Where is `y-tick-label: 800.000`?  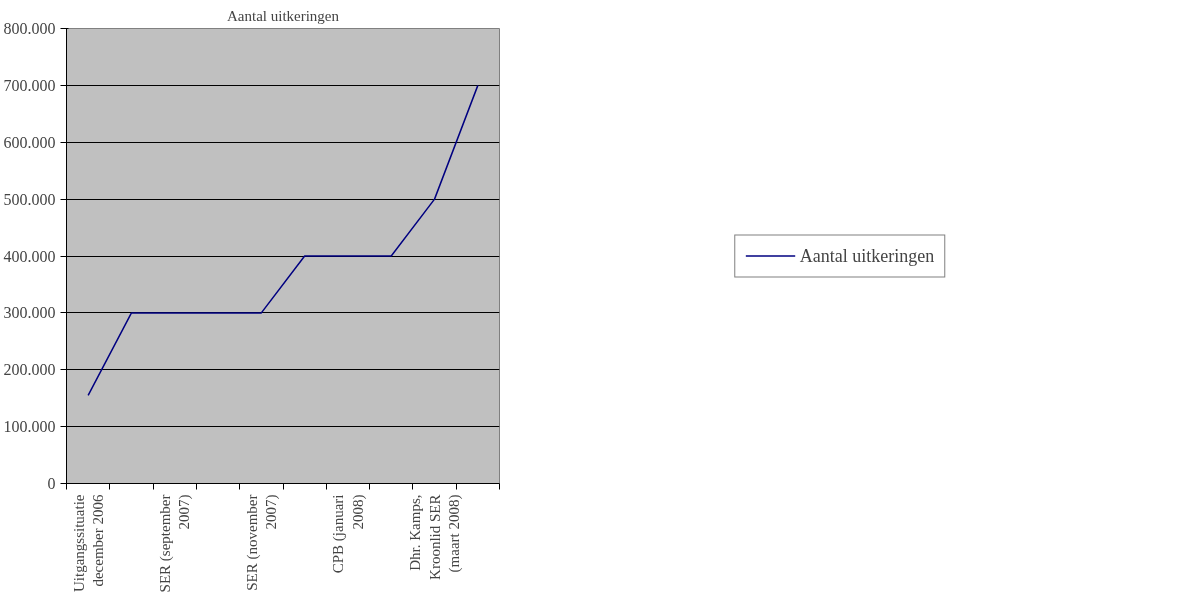
y-tick-label: 800.000 is located at coordinates (29, 28).